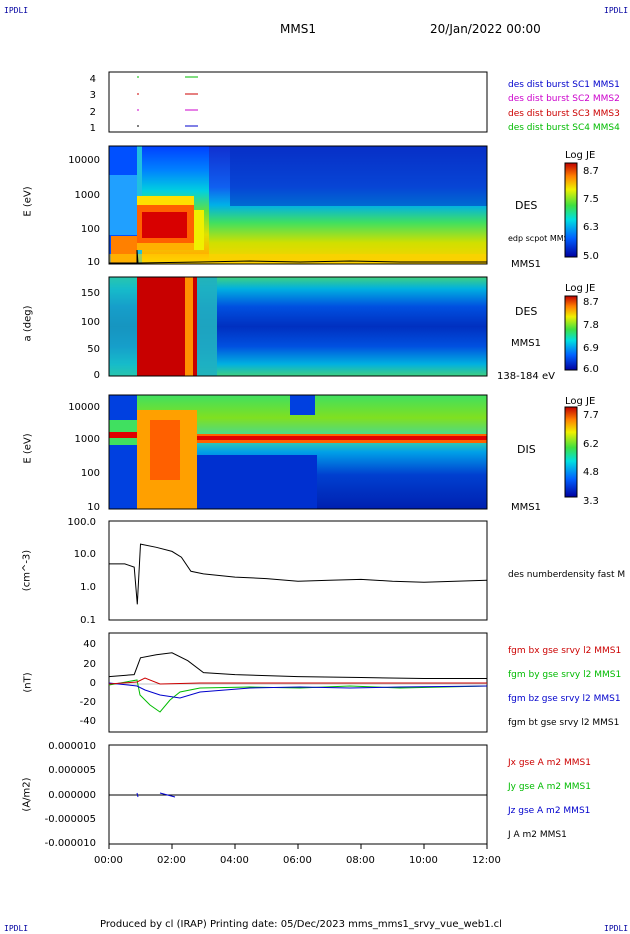 This screenshot has width=630, height=934. Describe the element at coordinates (564, 699) in the screenshot. I see `legend-bz: fgm bz gse srvy l2 MMS1` at that location.